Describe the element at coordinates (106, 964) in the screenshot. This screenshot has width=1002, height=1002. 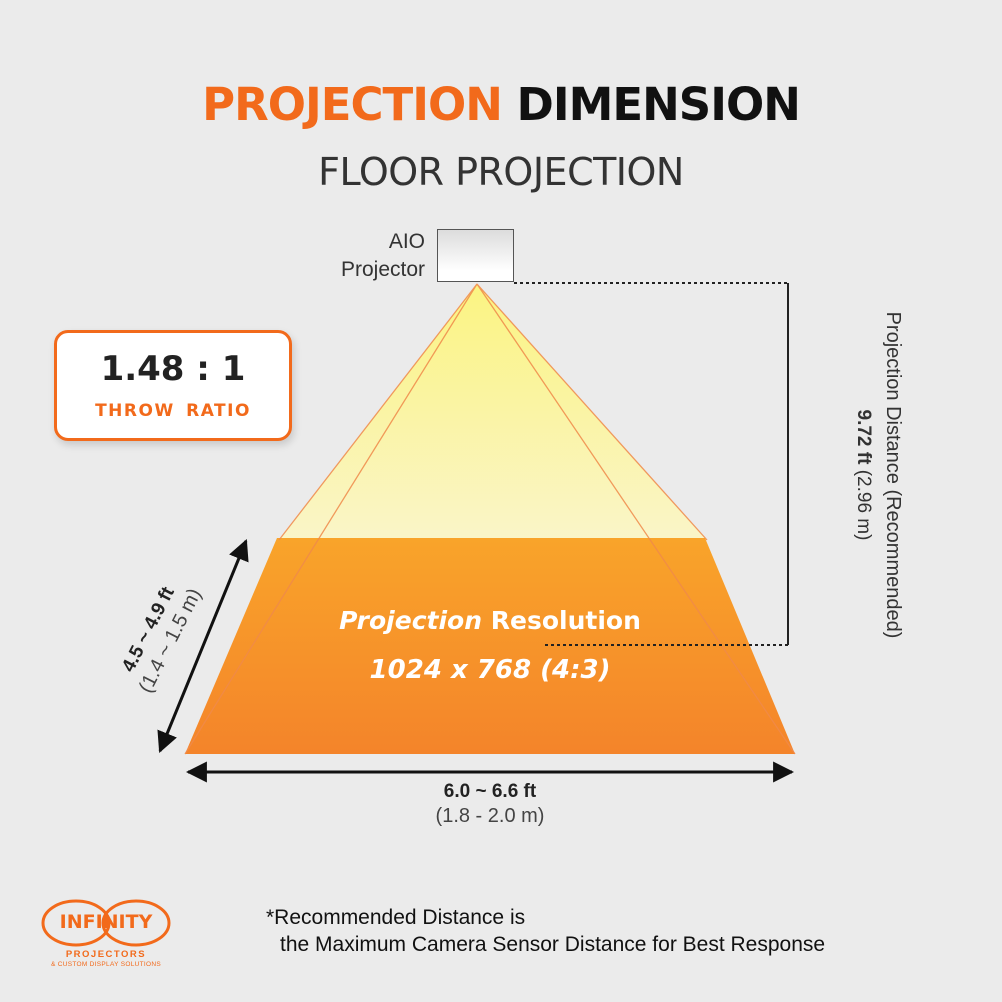
I see `logo-subtitle-2: & CUSTOM DISPLAY SOLUTIONS` at that location.